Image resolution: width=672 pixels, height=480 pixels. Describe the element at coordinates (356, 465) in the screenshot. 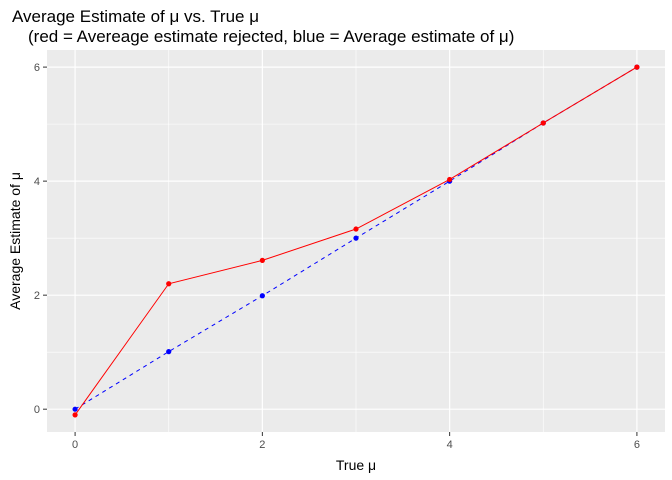

I see `x-axis-title: True μ` at that location.